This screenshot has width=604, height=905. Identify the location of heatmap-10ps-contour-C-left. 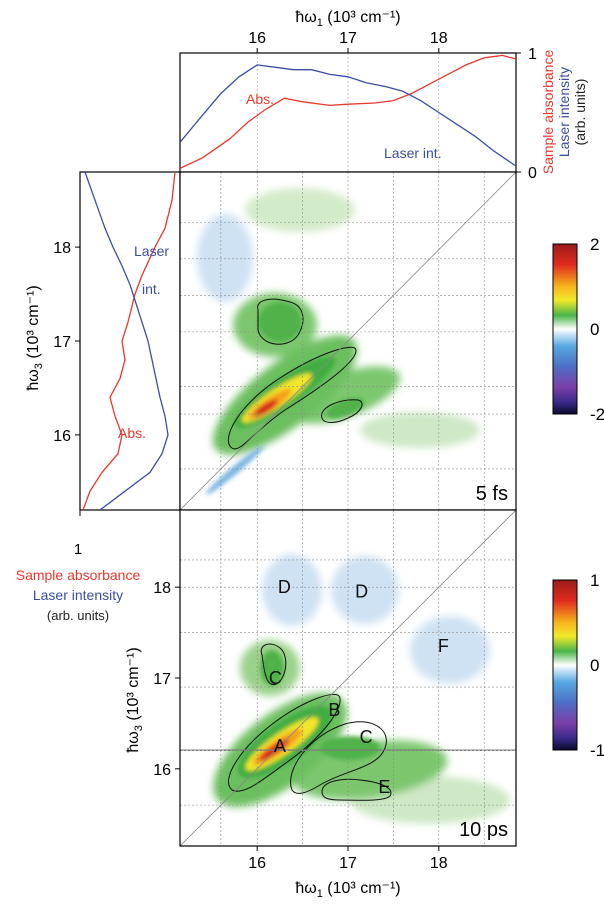
(273, 664).